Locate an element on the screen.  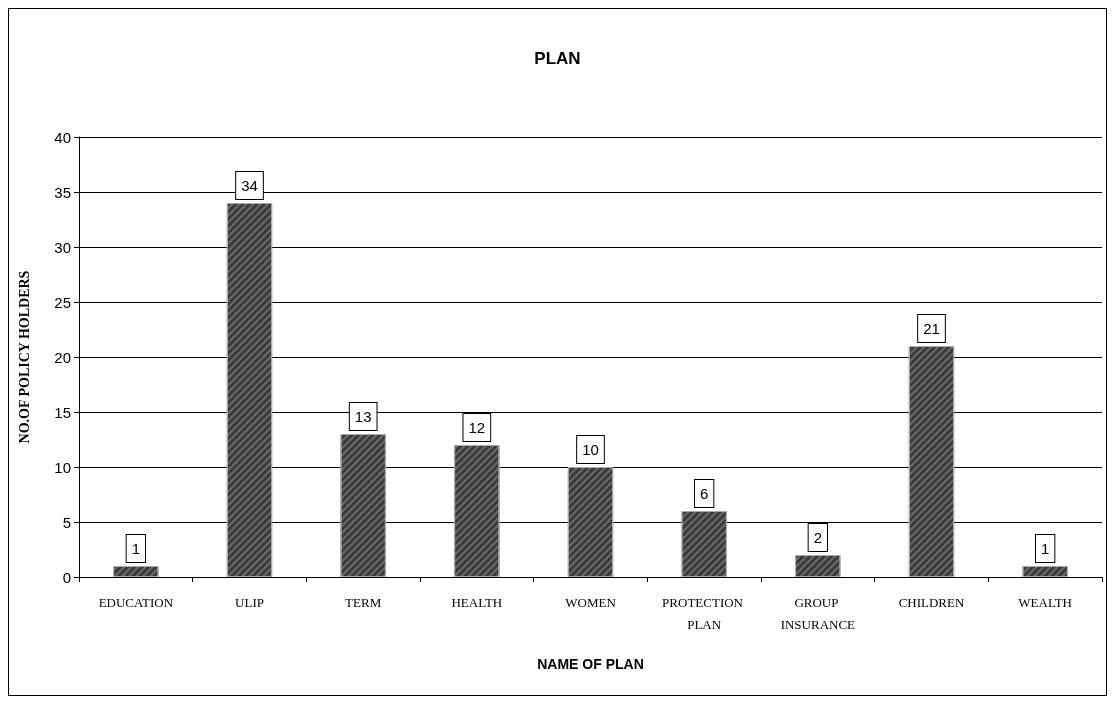
data-label: 21 is located at coordinates (931, 328).